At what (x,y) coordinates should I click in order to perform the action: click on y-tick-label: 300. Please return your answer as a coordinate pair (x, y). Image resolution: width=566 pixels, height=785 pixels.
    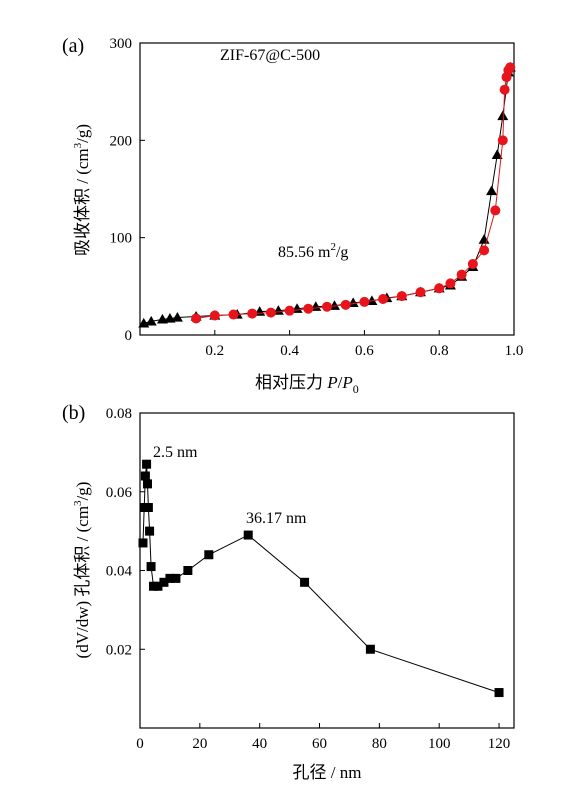
    Looking at the image, I should click on (121, 44).